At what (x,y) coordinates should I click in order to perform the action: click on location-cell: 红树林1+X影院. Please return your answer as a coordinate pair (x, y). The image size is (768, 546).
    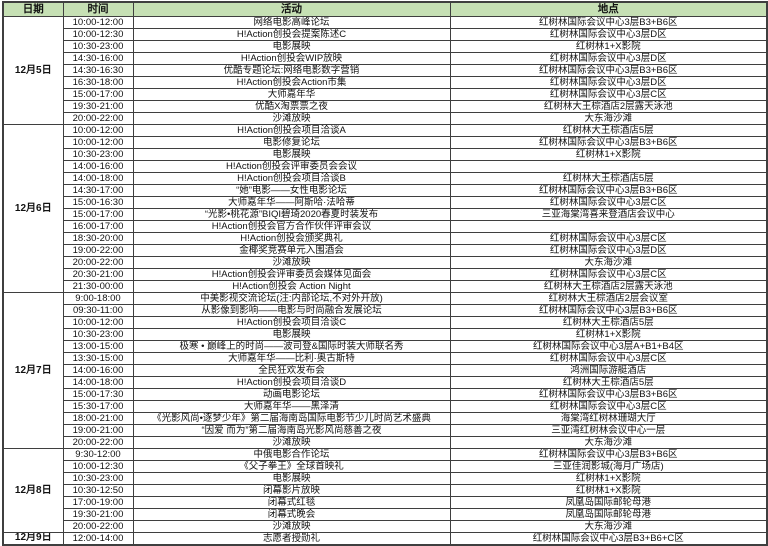
    Looking at the image, I should click on (608, 490).